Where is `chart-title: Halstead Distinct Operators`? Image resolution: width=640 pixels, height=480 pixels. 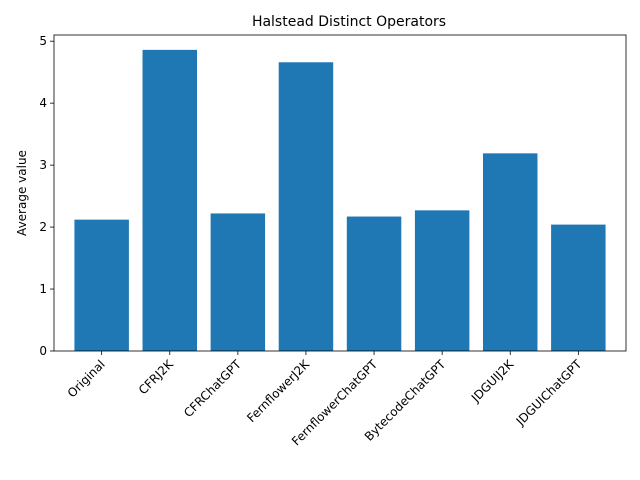
chart-title: Halstead Distinct Operators is located at coordinates (349, 22).